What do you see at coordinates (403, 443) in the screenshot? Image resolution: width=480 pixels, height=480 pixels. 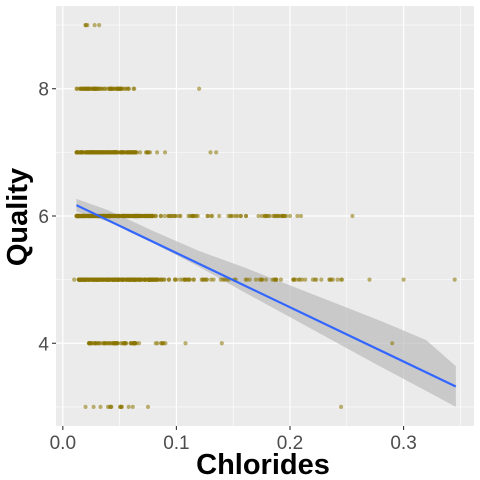 I see `x-tick-label: 0.3` at bounding box center [403, 443].